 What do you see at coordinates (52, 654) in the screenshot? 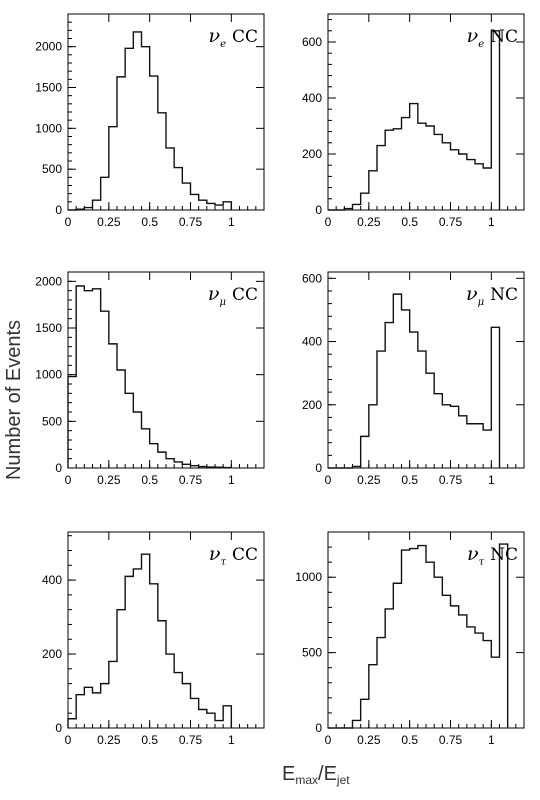
I see `y-tick-label: 200` at bounding box center [52, 654].